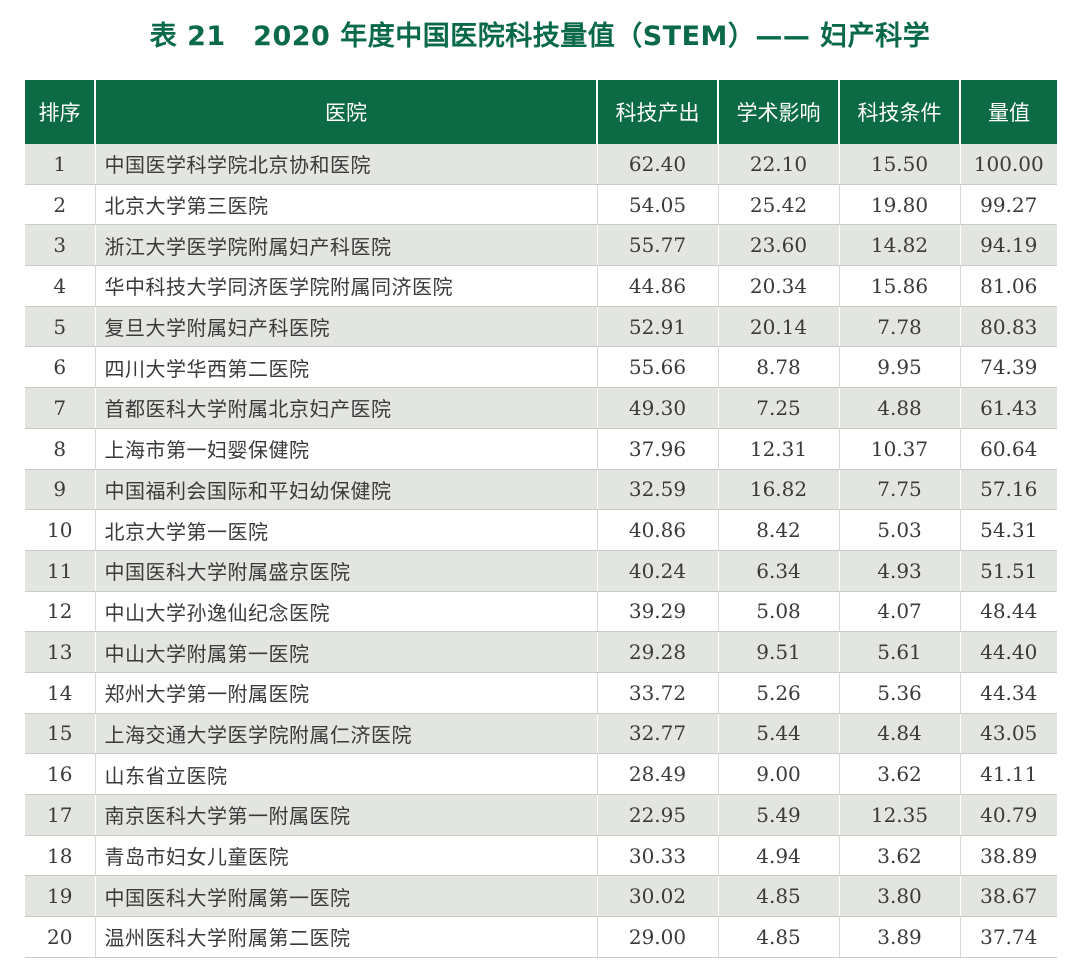 This screenshot has width=1080, height=980. Describe the element at coordinates (658, 815) in the screenshot. I see `cell-output: 22.95` at that location.